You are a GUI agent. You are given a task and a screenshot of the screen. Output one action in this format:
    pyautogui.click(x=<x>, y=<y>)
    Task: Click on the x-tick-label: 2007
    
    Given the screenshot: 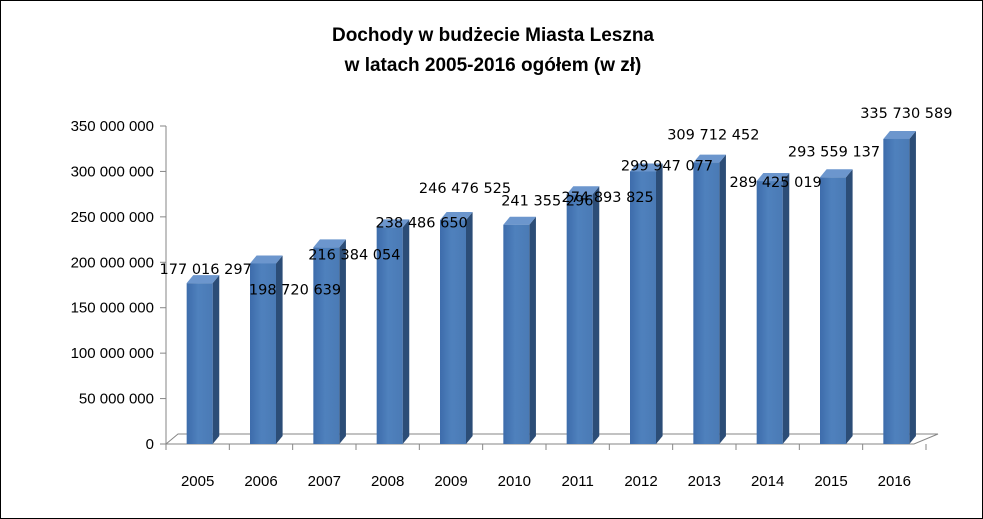 What is the action you would take?
    pyautogui.click(x=324, y=481)
    